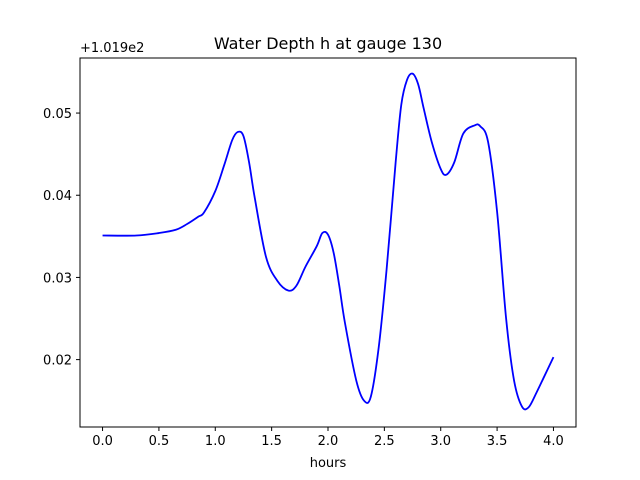  I want to click on y-tick-label: 0.03, so click(57, 278).